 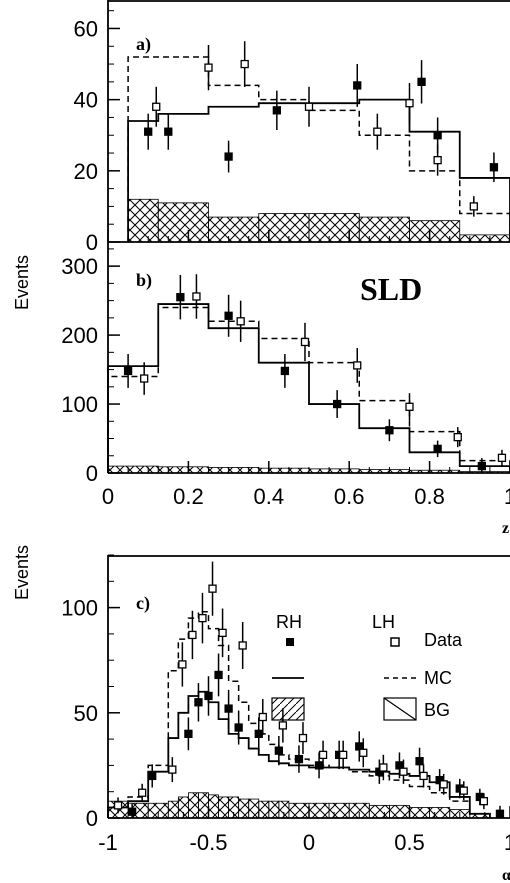 What do you see at coordinates (438, 678) in the screenshot?
I see `legend-mc-label: MC` at bounding box center [438, 678].